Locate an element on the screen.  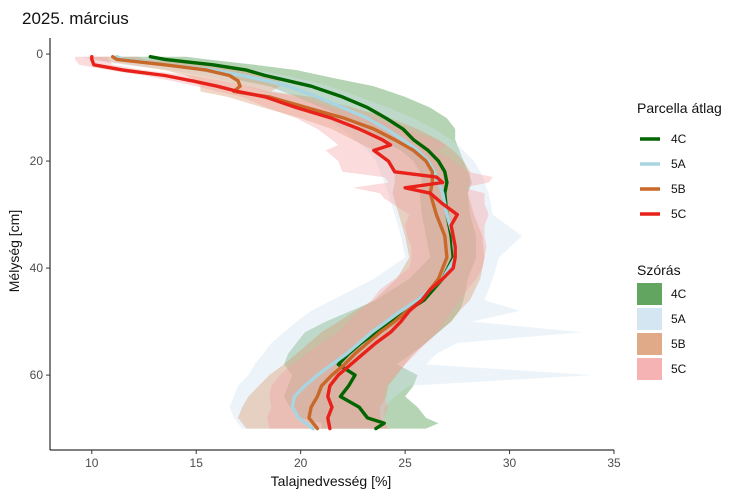
legend-sd-label: 5A is located at coordinates (678, 319).